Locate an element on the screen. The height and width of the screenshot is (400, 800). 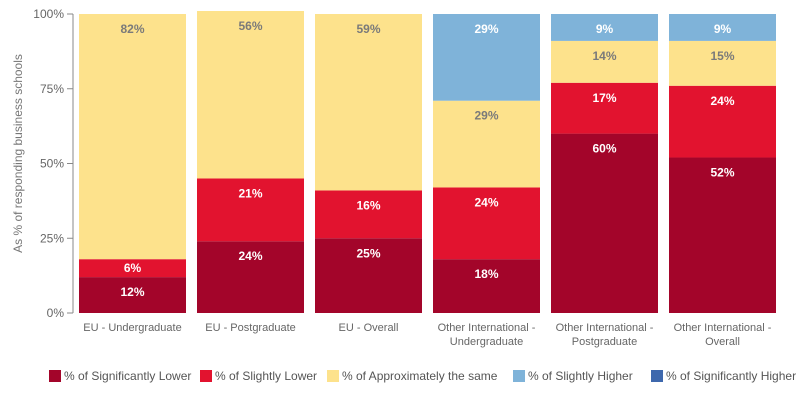
data-label: 52% is located at coordinates (722, 173).